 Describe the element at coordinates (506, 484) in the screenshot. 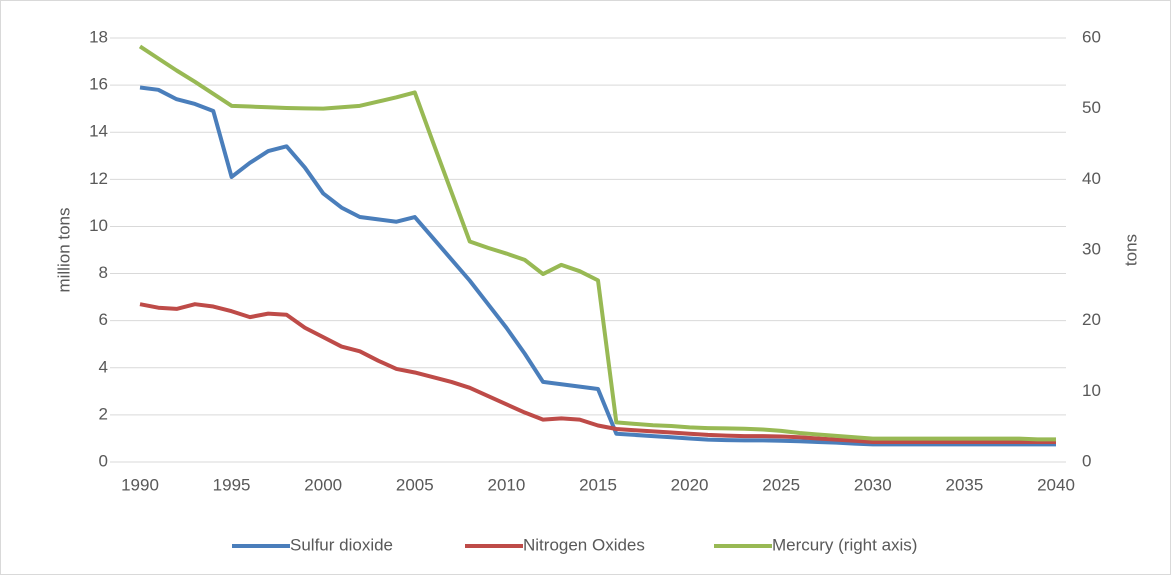

I see `x-tick-label: 2010` at that location.